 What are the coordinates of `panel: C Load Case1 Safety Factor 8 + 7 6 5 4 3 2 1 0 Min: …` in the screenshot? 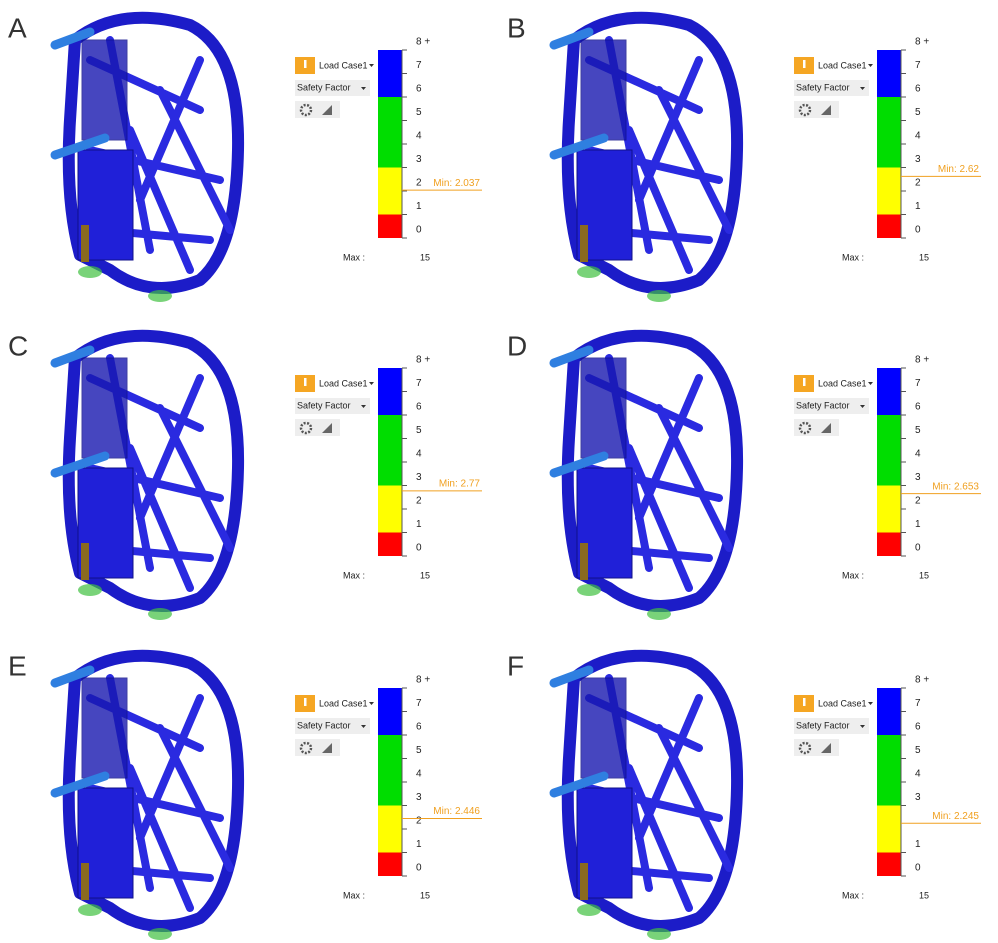 It's located at (245, 474).